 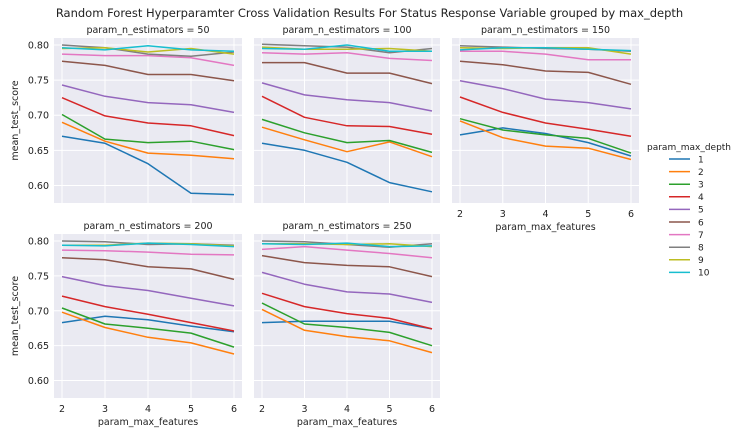 What do you see at coordinates (686, 211) in the screenshot?
I see `legend-item: 5` at bounding box center [686, 211].